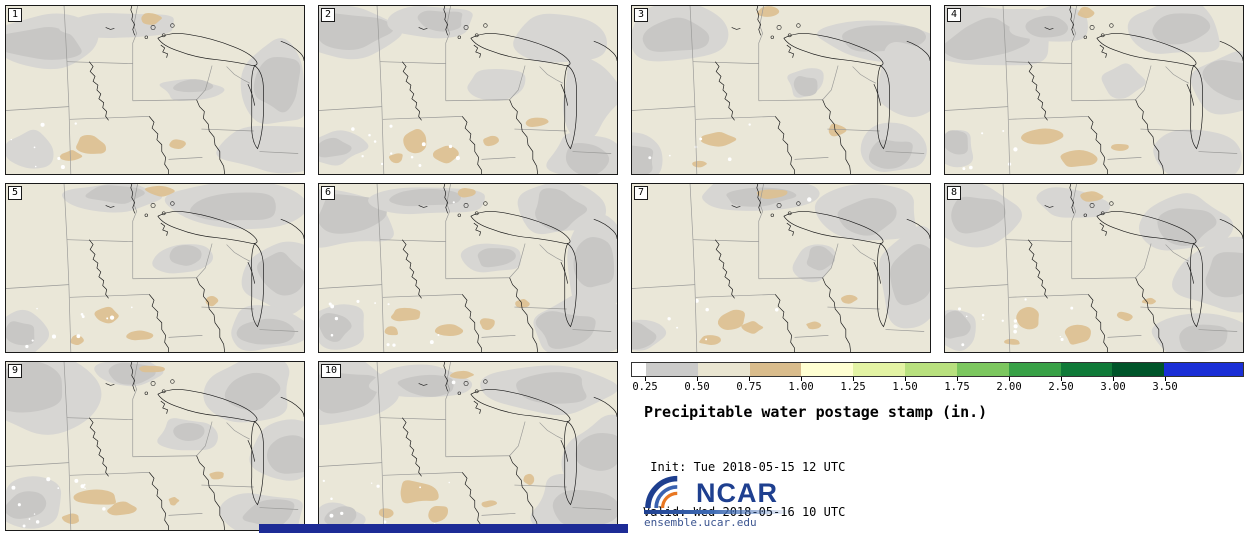  Describe the element at coordinates (957, 387) in the screenshot. I see `colorbar-tick-label: 1.75` at that location.